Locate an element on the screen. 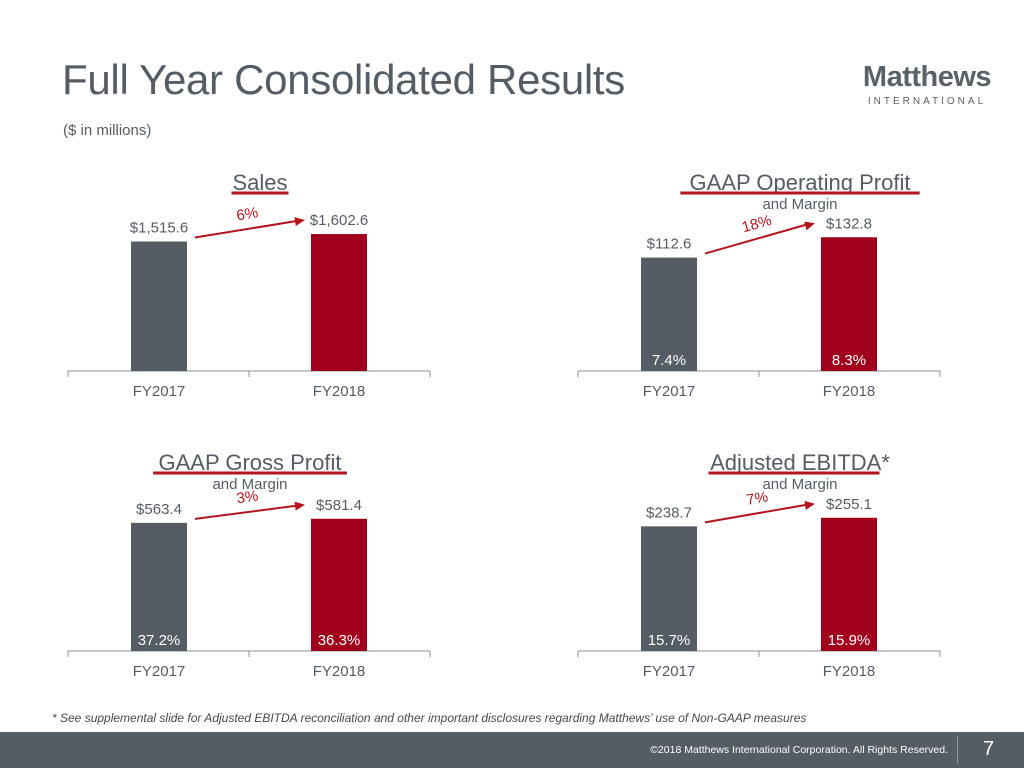  growth-label: 6% is located at coordinates (247, 214).